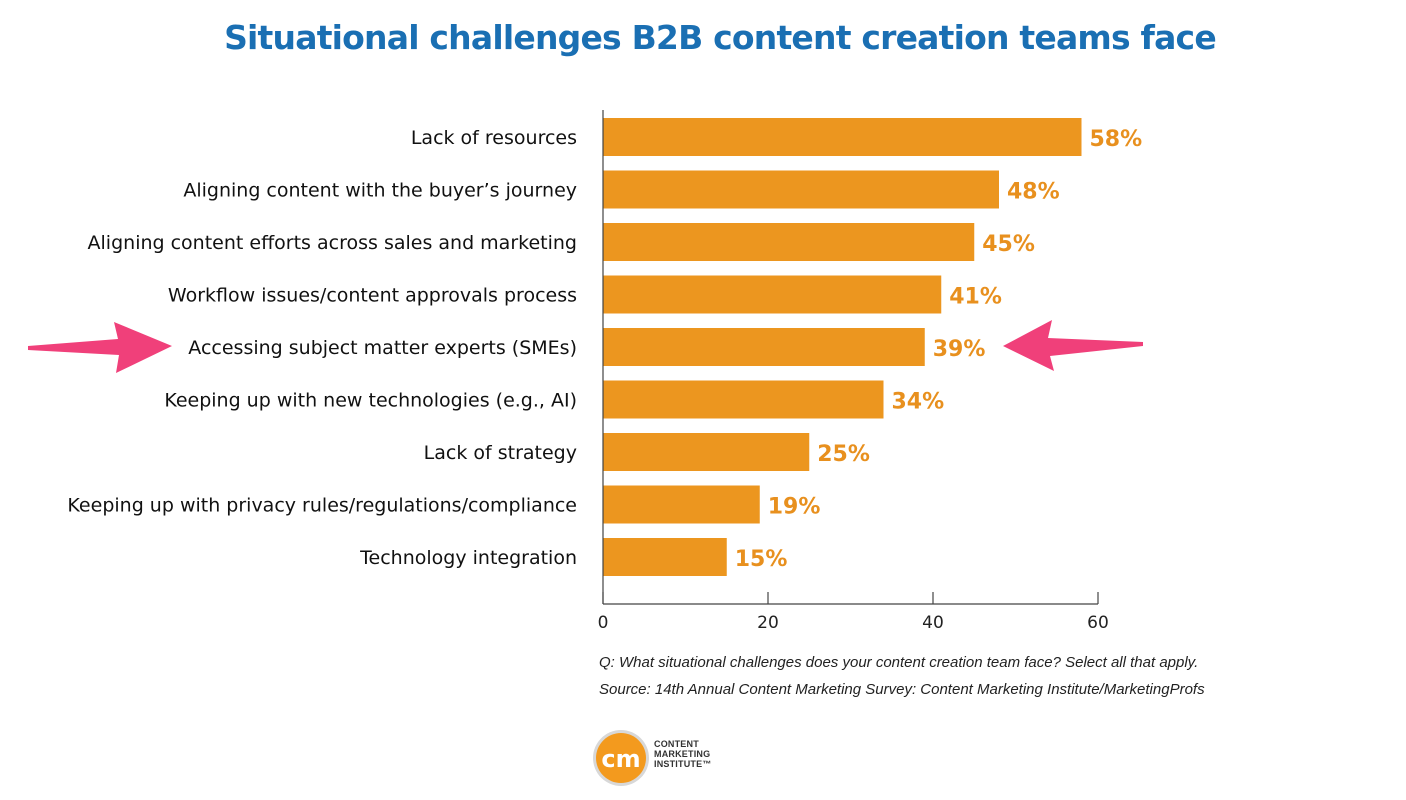 Image resolution: width=1406 pixels, height=800 pixels. What do you see at coordinates (585, 346) in the screenshot?
I see `highlight-arrows` at bounding box center [585, 346].